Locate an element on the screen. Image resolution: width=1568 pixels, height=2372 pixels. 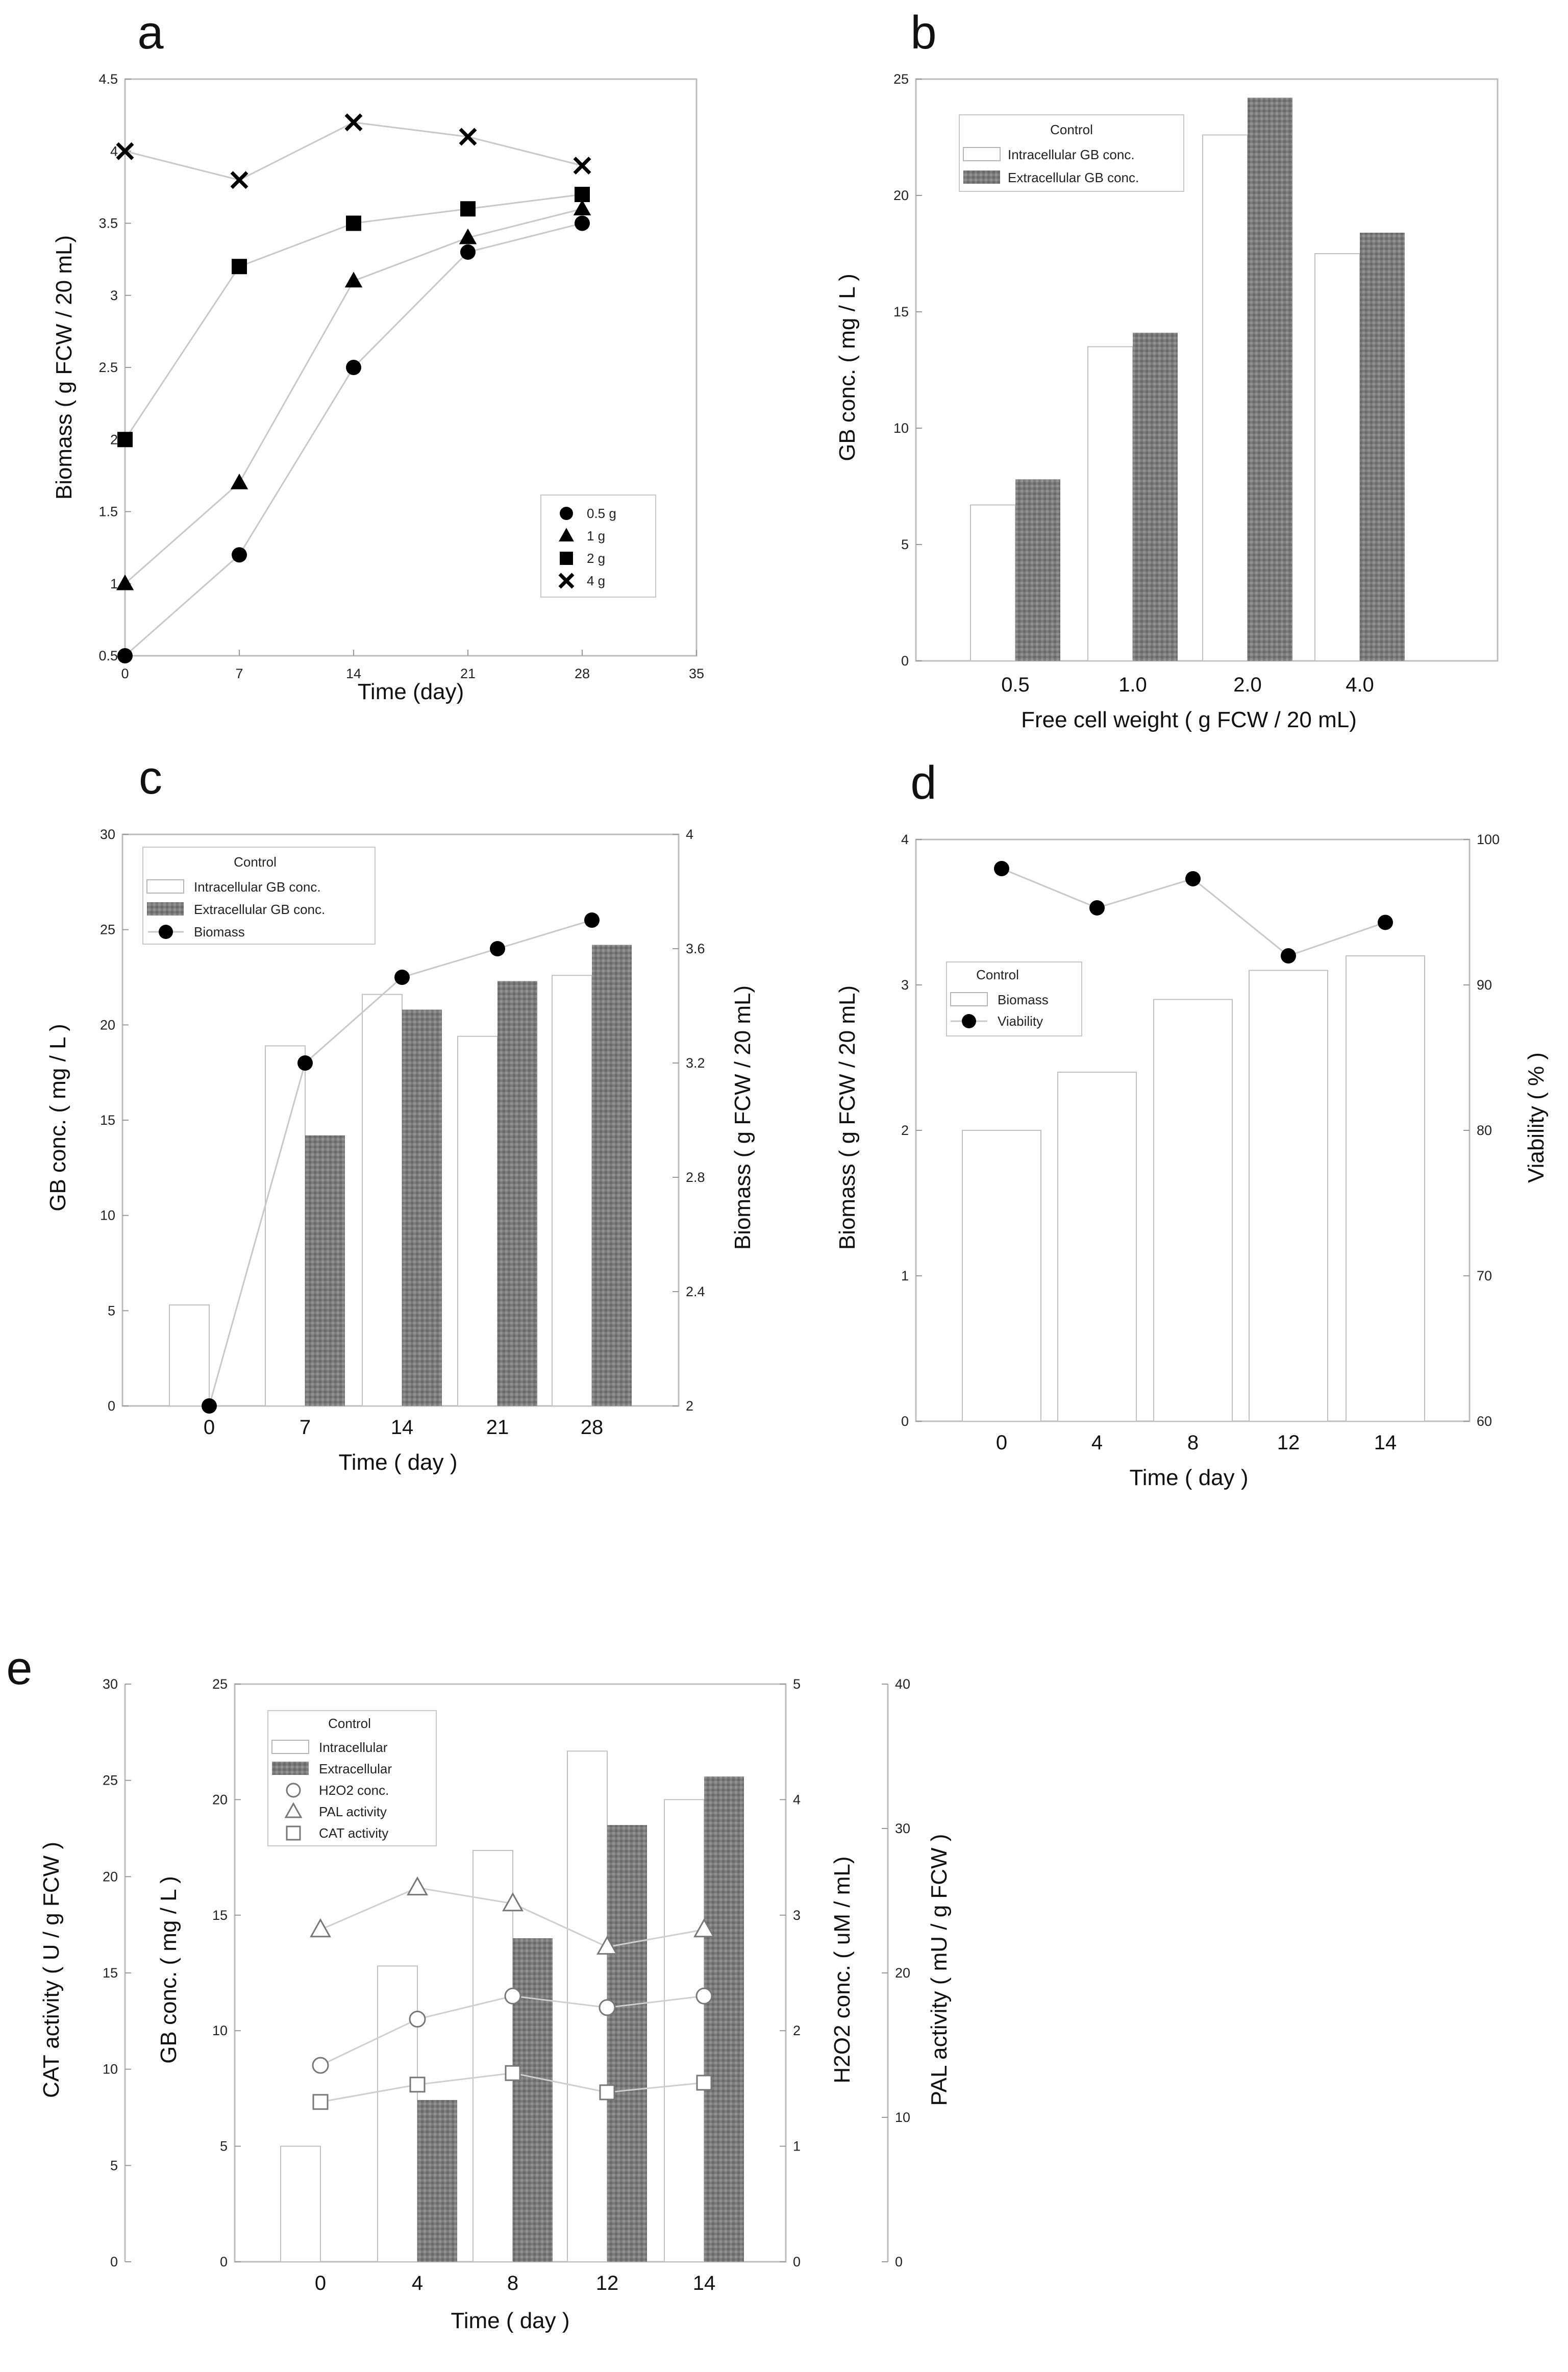
y-axis-a-tick-label: 2.5 is located at coordinates (108, 367).